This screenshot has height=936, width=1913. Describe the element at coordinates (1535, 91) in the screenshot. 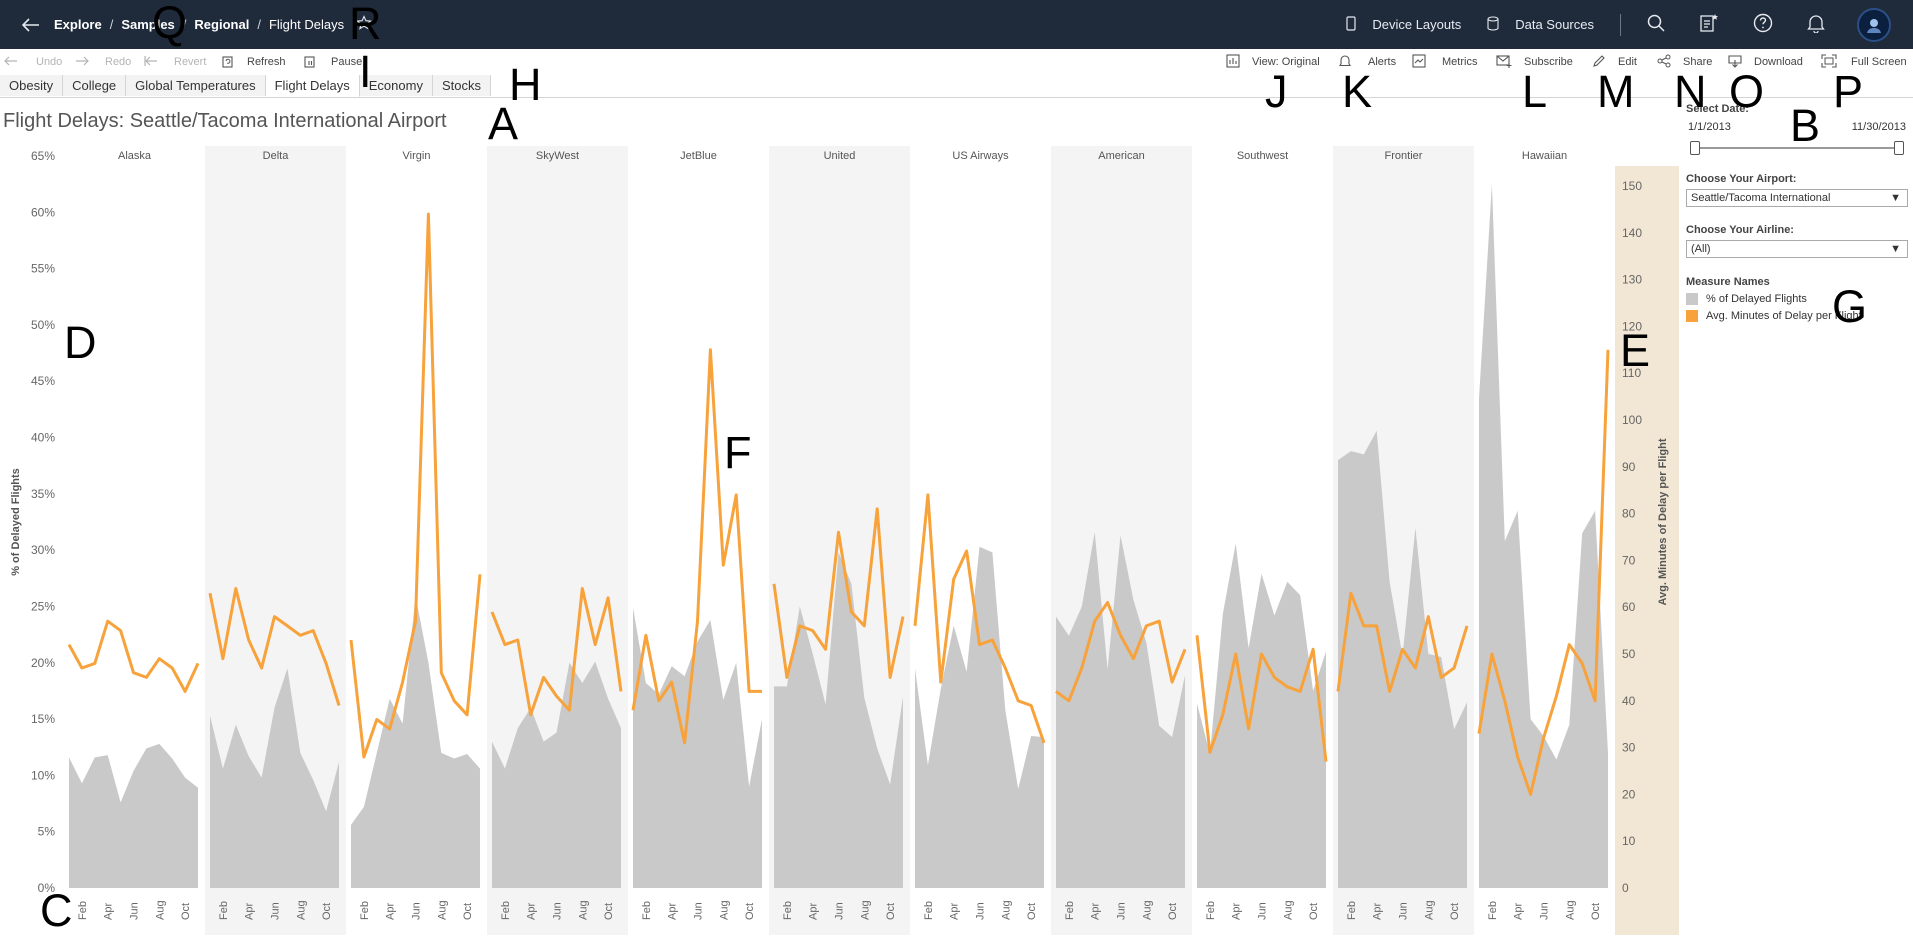

I see `marker-l: L` at that location.